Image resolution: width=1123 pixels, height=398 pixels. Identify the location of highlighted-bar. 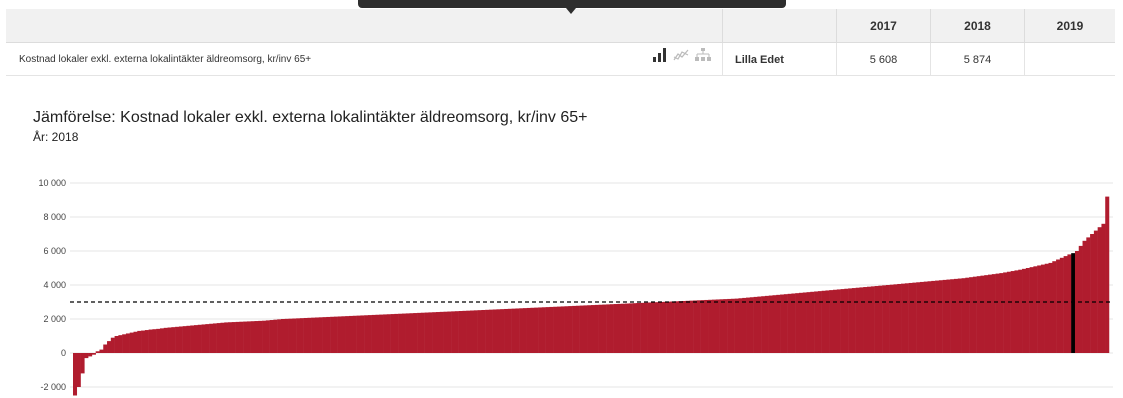
(1073, 303).